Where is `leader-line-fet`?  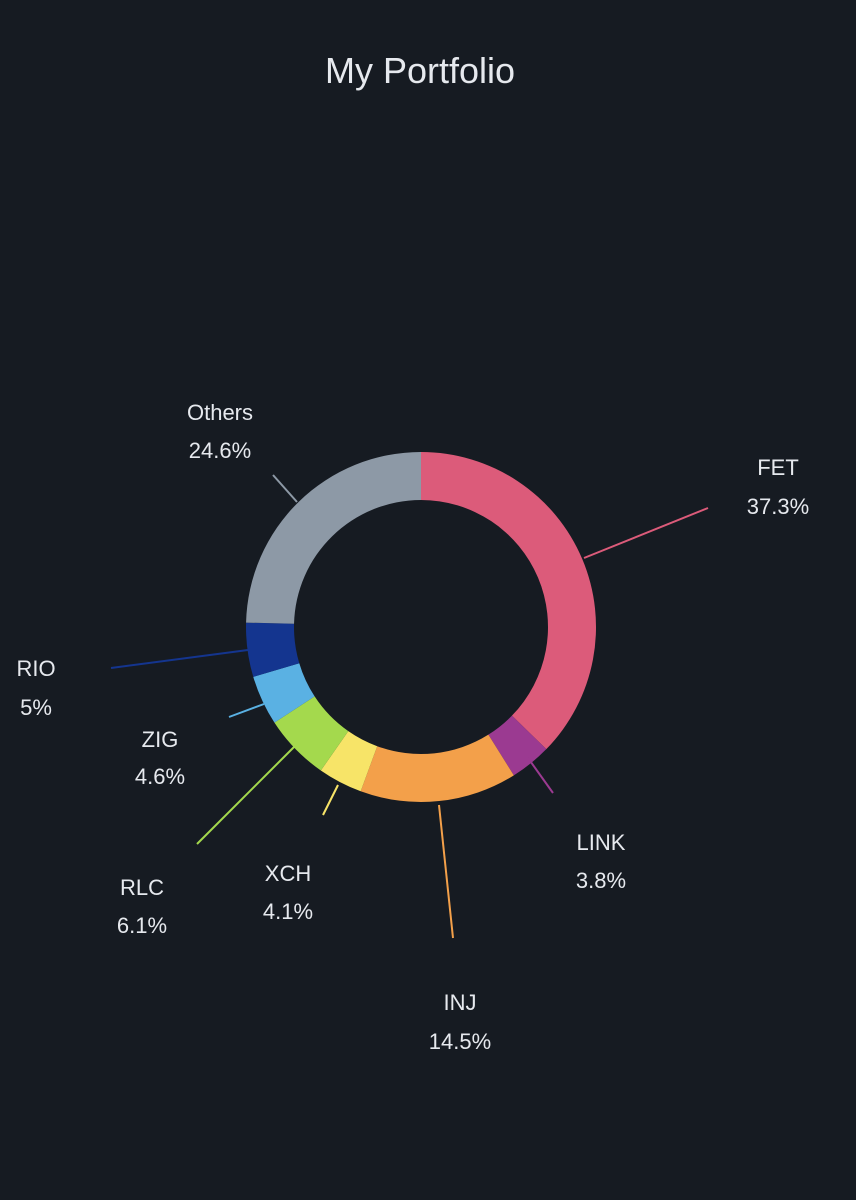
leader-line-fet is located at coordinates (646, 533).